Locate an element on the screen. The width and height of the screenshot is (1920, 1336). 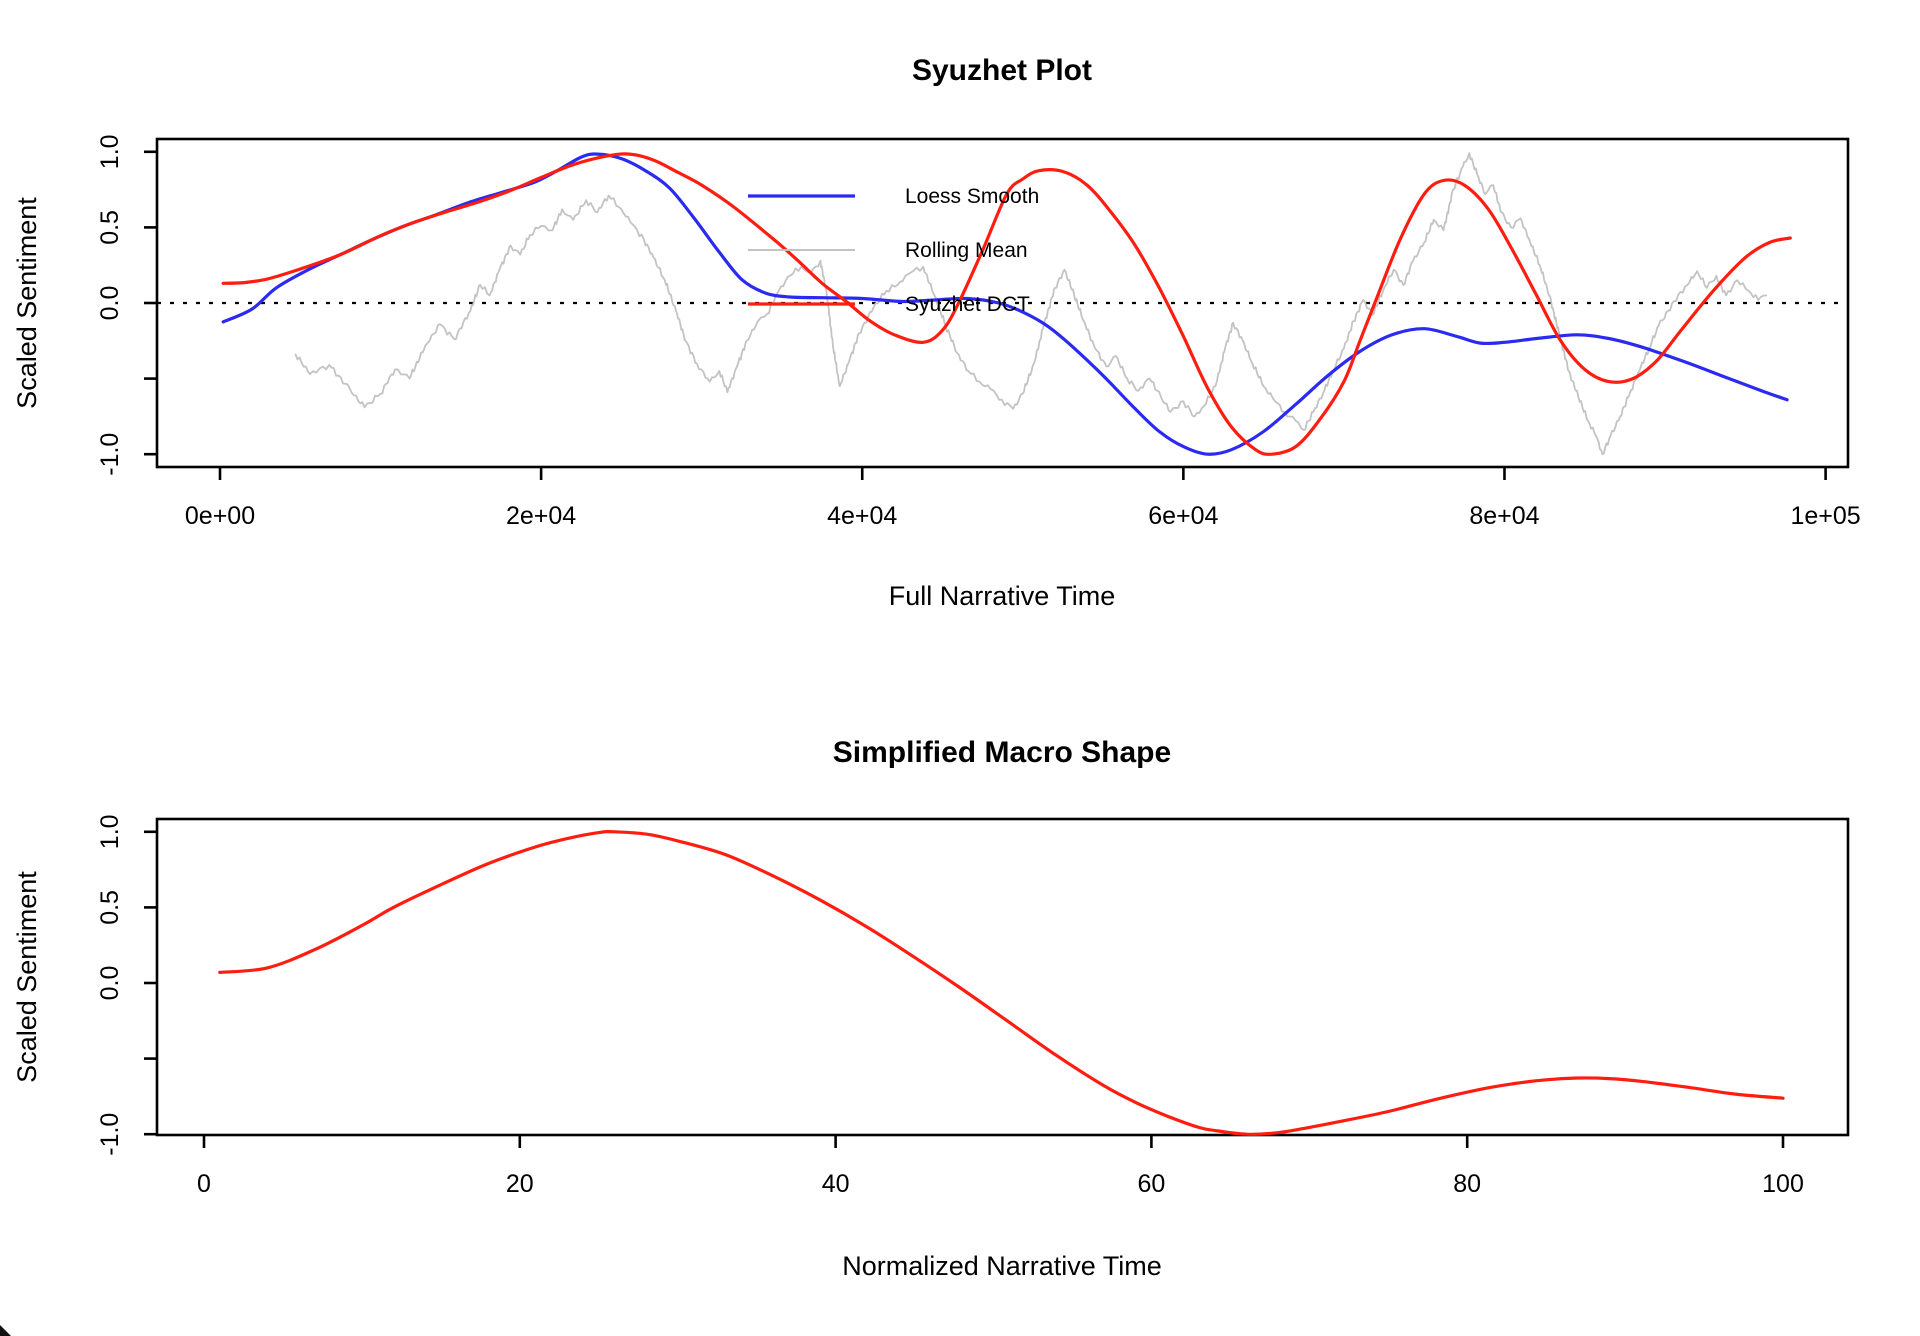
x-tick-label: 1e+05 is located at coordinates (1825, 516).